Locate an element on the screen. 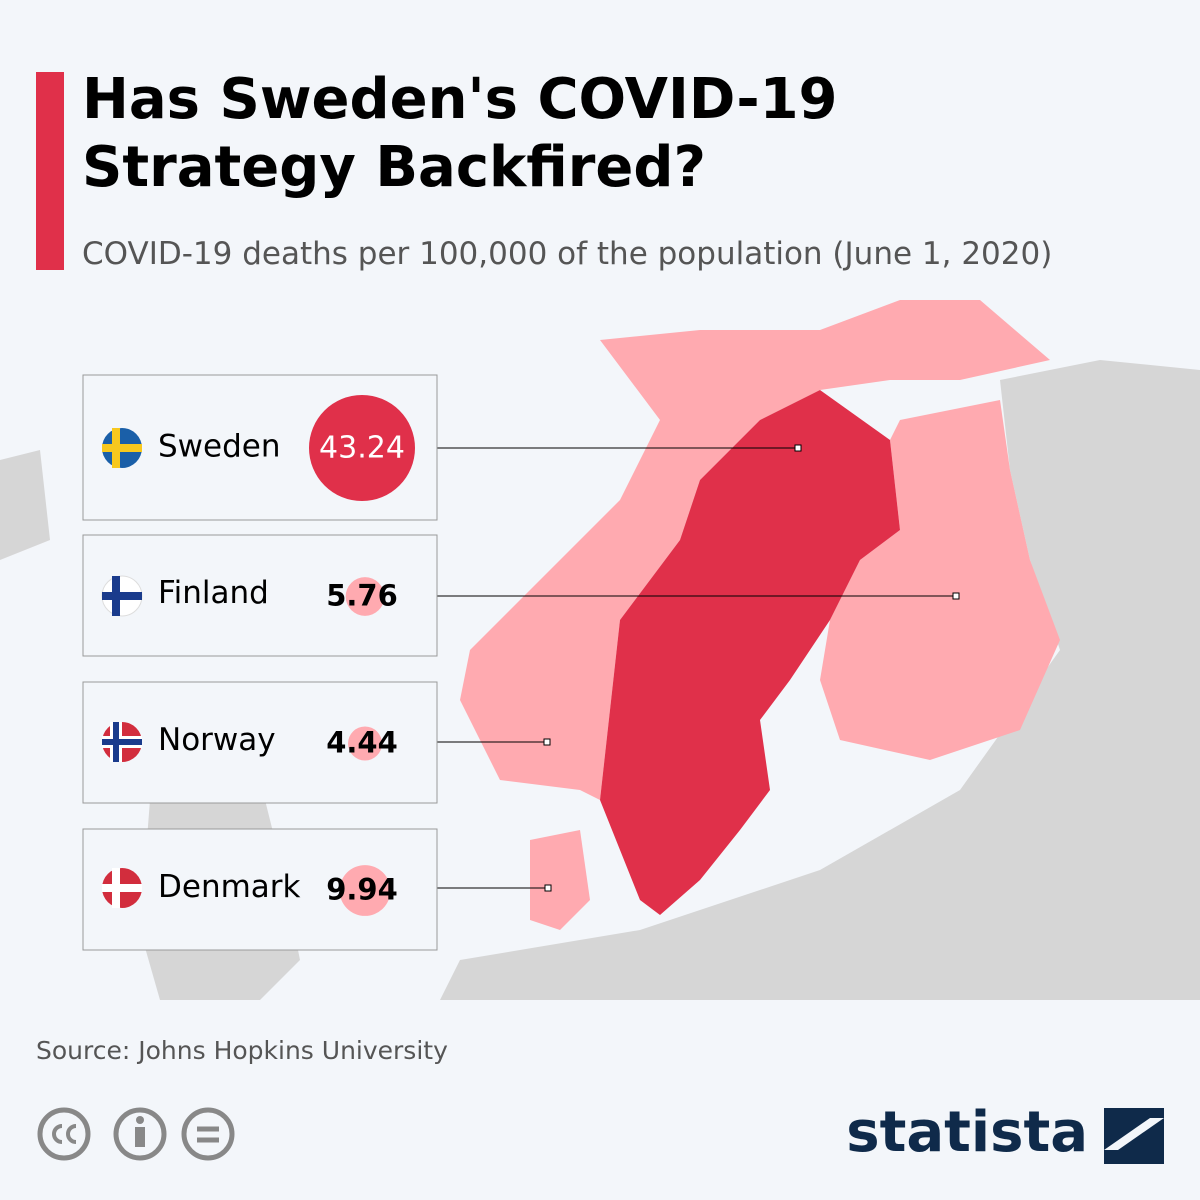 The image size is (1200, 1200). brand: statista is located at coordinates (967, 1132).